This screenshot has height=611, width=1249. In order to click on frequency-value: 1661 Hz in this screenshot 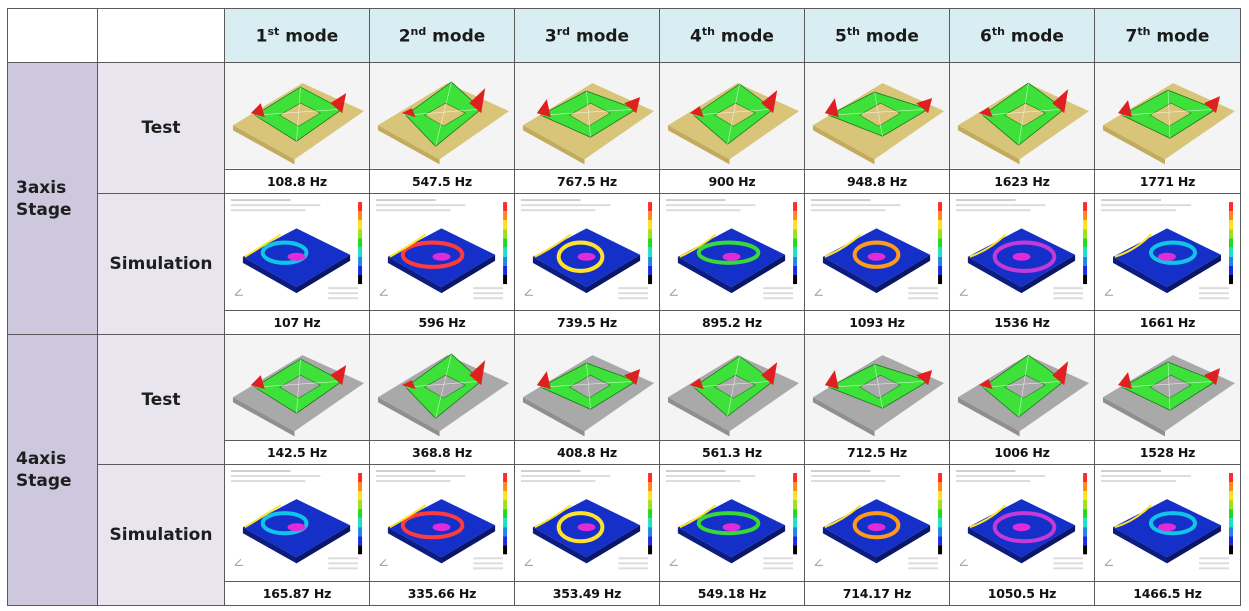, I will do `click(1167, 322)`.